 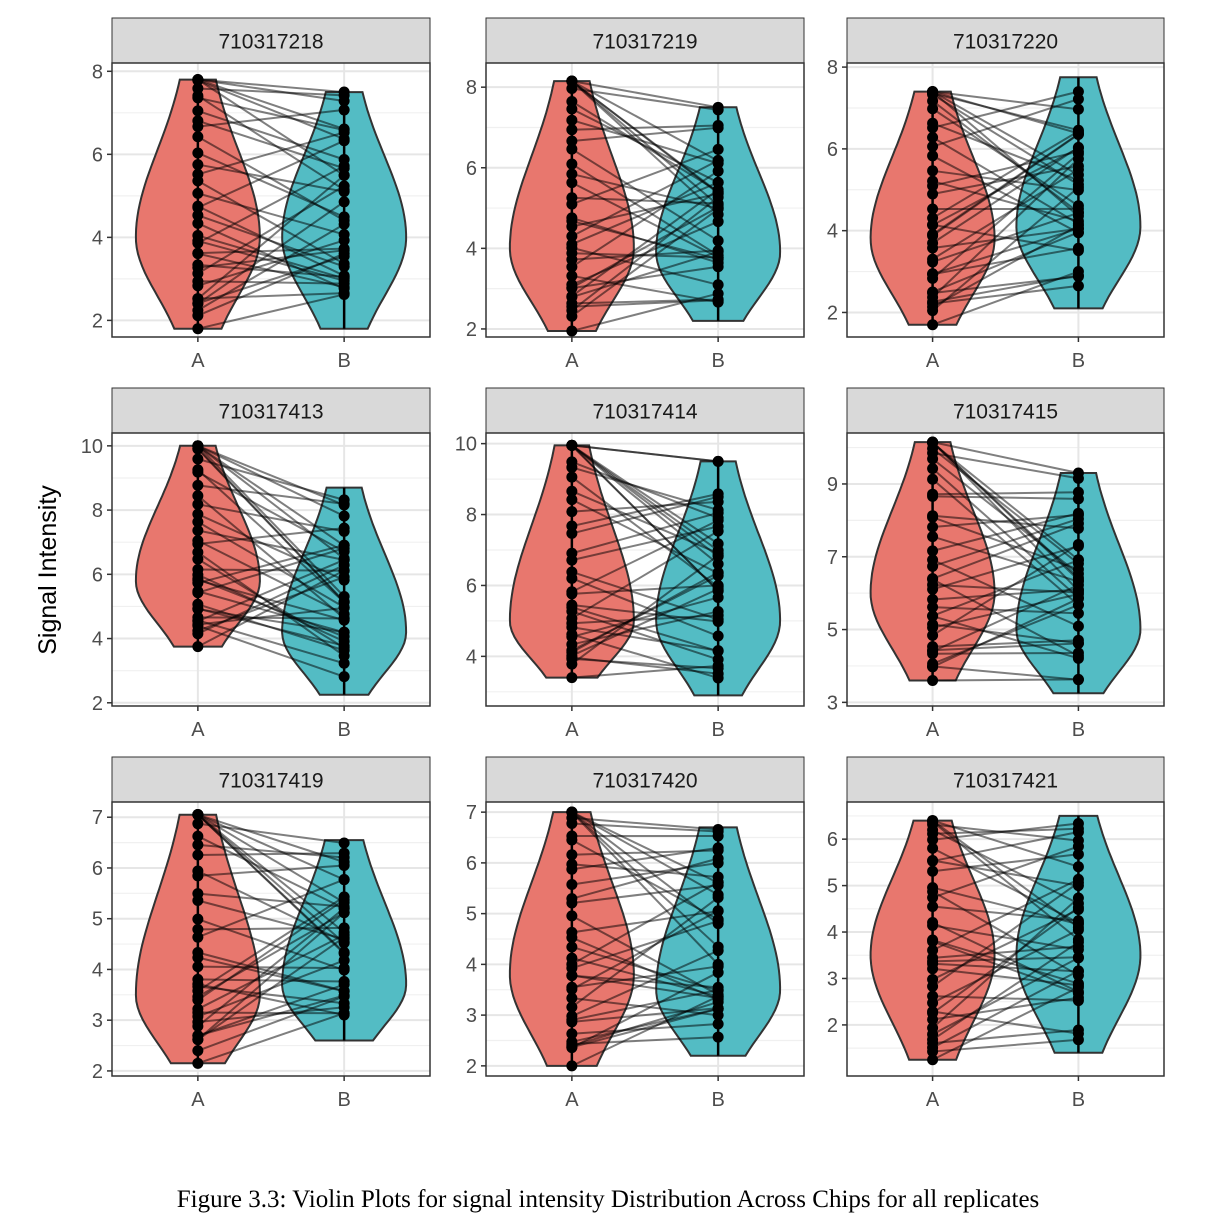 What do you see at coordinates (832, 485) in the screenshot?
I see `y-tick-label: 9` at bounding box center [832, 485].